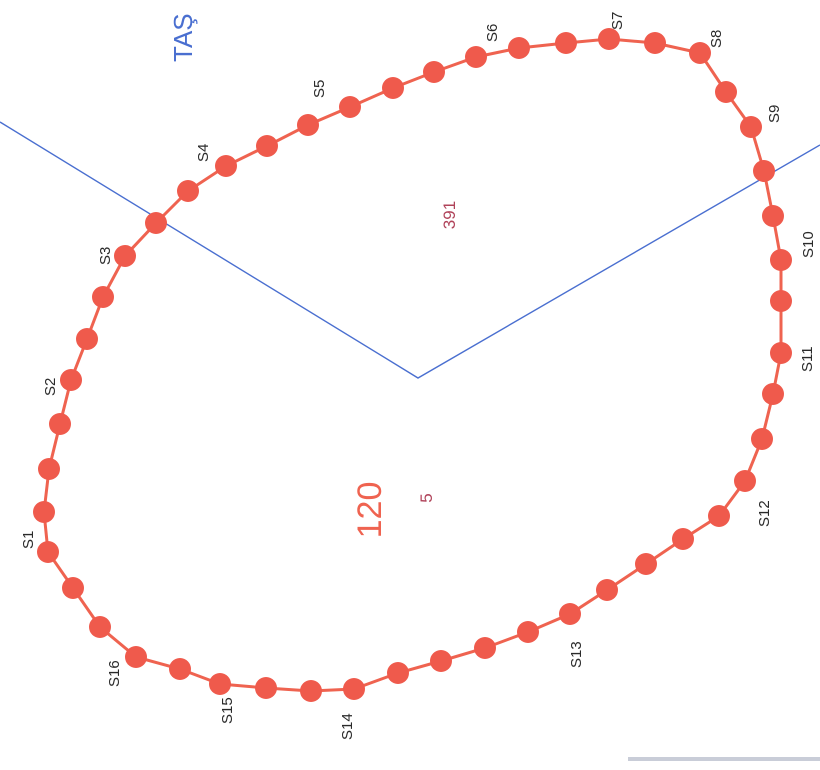 This screenshot has width=820, height=770. What do you see at coordinates (50, 387) in the screenshot?
I see `station-label-s2: S2` at bounding box center [50, 387].